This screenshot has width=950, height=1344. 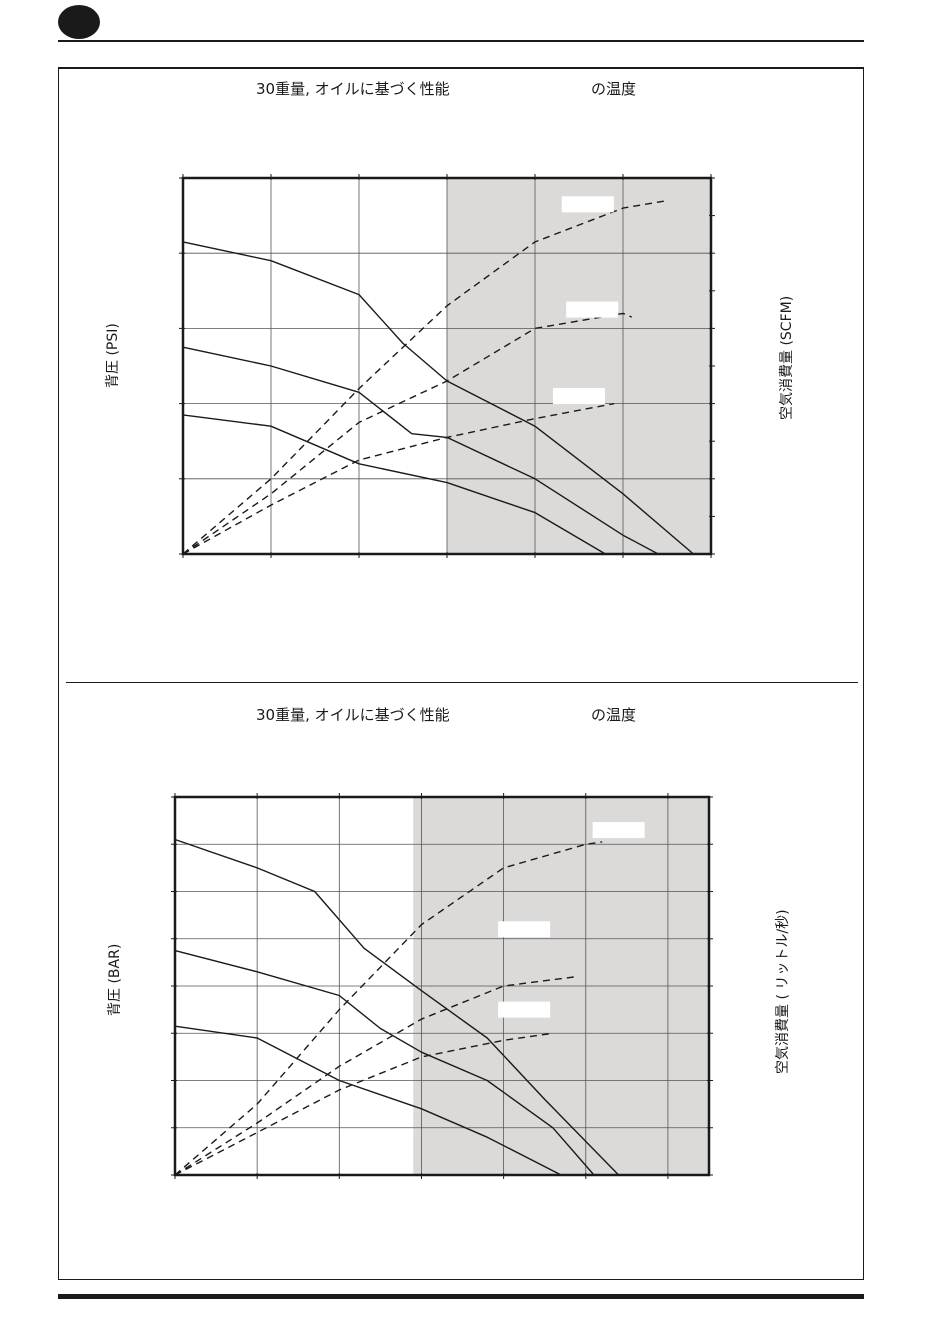 What do you see at coordinates (614, 715) in the screenshot?
I see `chart2-title-suffix: の温度` at bounding box center [614, 715].